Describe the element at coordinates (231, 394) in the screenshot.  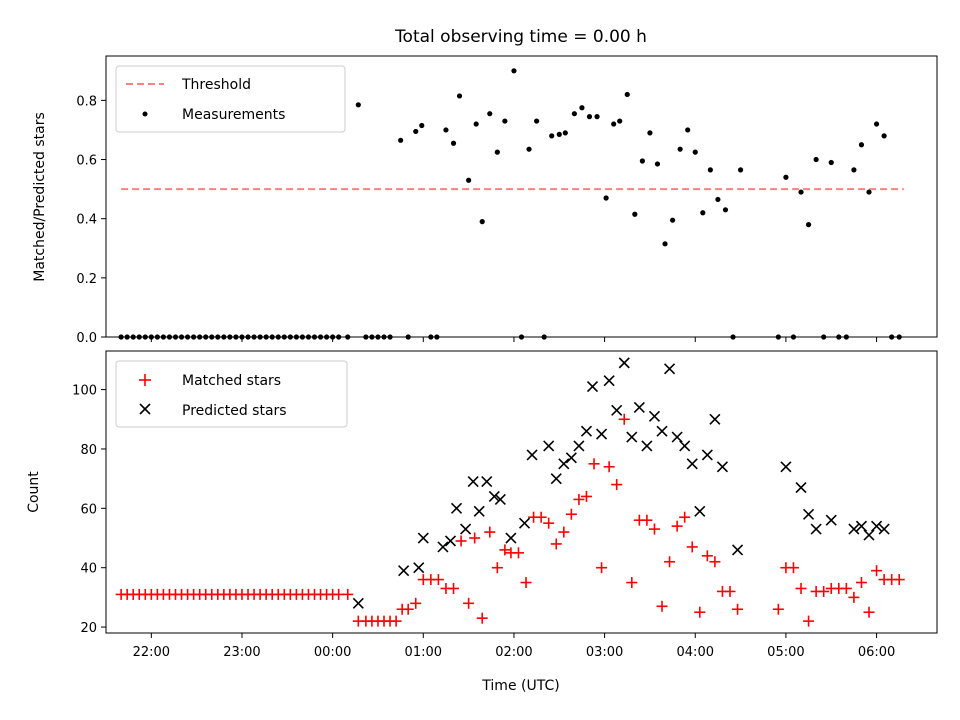
I see `bottom-legend-box` at that location.